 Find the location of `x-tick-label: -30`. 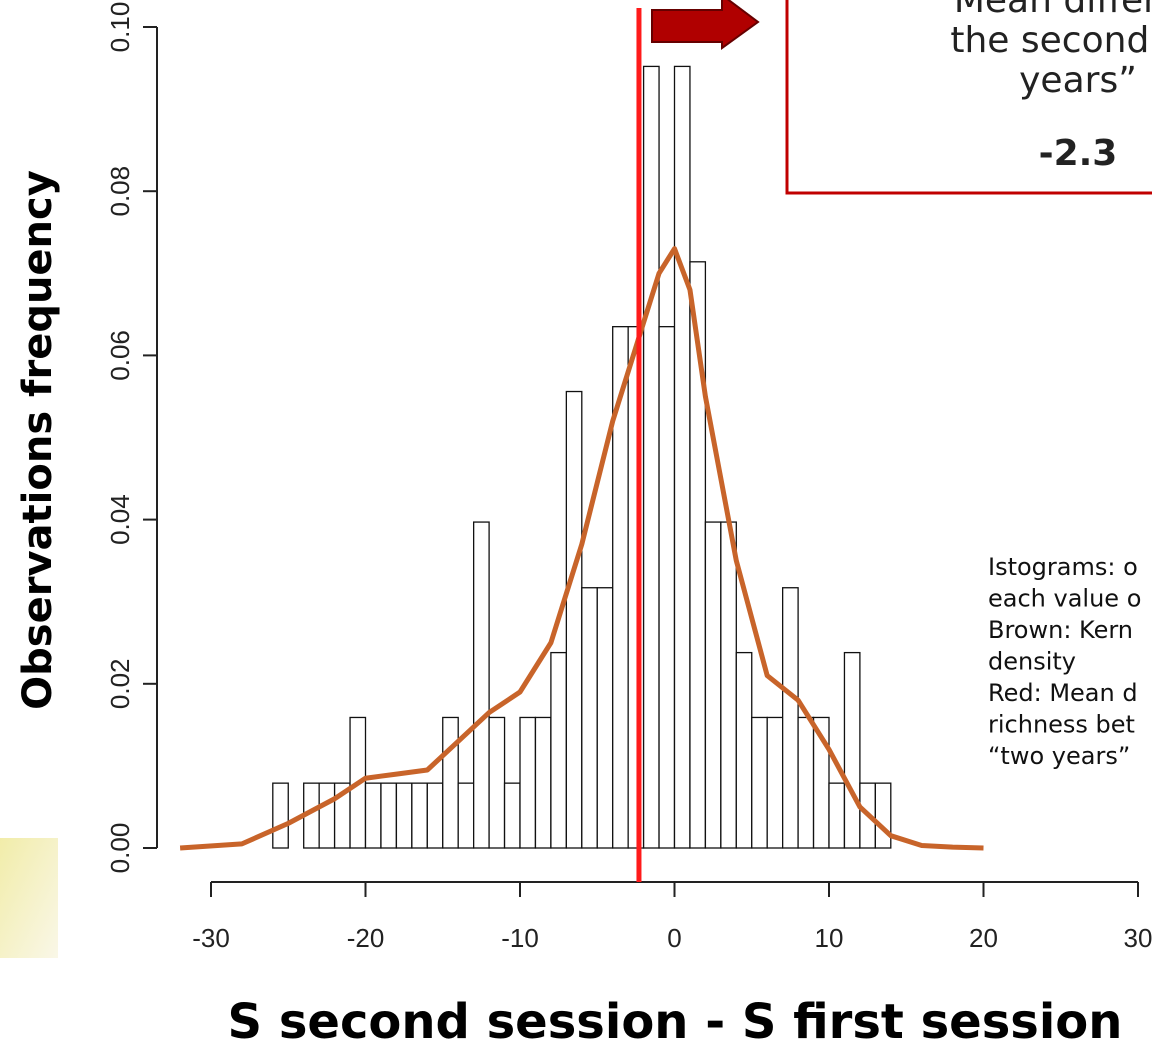

x-tick-label: -30 is located at coordinates (211, 938).